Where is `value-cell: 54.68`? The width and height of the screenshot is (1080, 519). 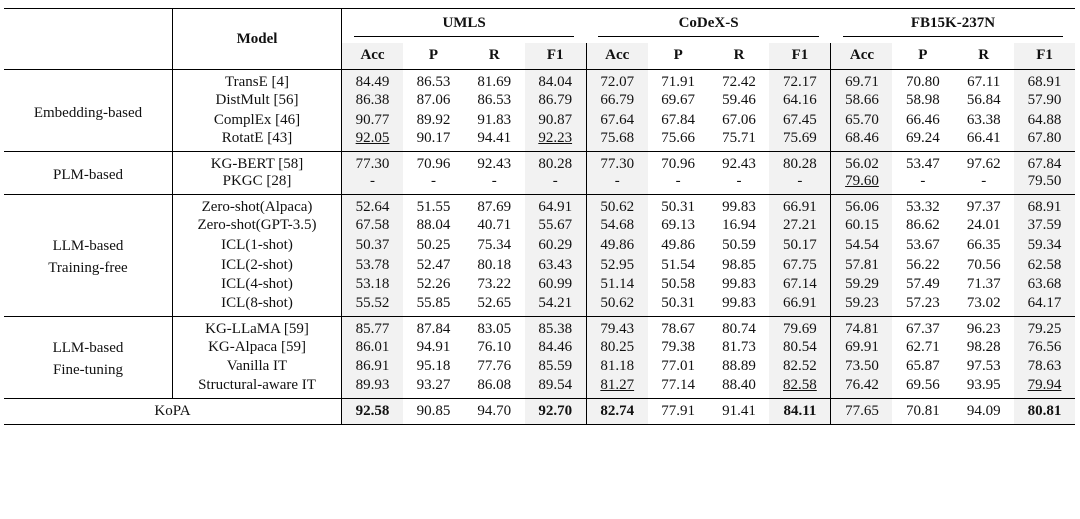
value-cell: 54.68 is located at coordinates (617, 226).